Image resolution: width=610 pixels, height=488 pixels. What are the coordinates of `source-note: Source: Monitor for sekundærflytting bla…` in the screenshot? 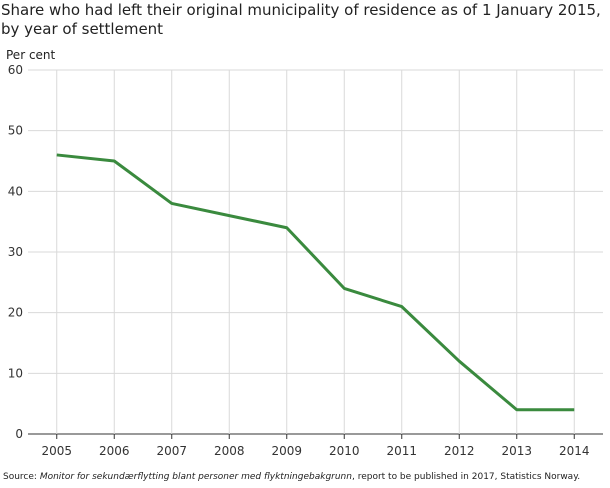 It's located at (291, 477).